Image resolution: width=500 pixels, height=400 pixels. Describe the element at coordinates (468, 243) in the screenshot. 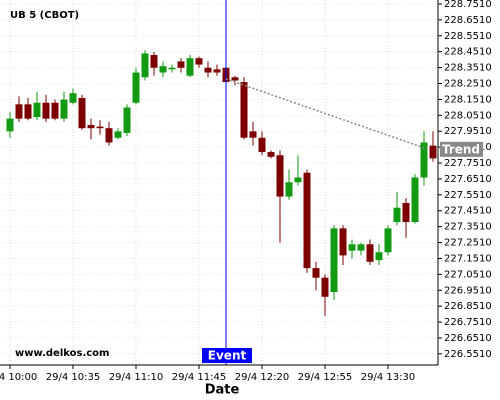

I see `y-tick-label: 227.2510` at that location.